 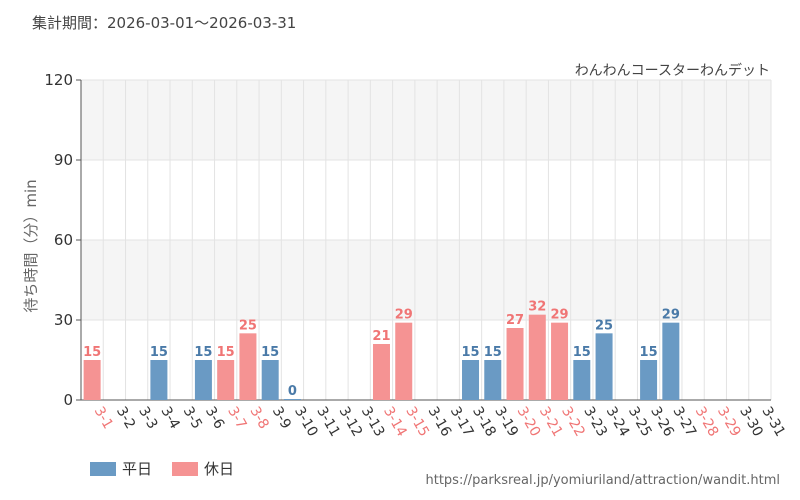 What do you see at coordinates (68, 400) in the screenshot?
I see `y-tick-label: 0` at bounding box center [68, 400].